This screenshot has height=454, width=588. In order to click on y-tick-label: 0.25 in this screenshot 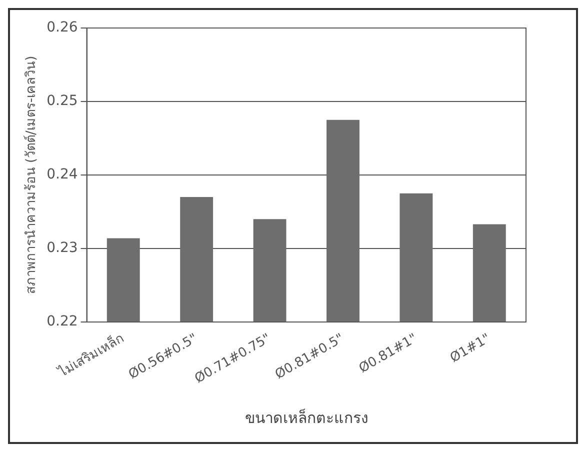, I will do `click(62, 101)`.